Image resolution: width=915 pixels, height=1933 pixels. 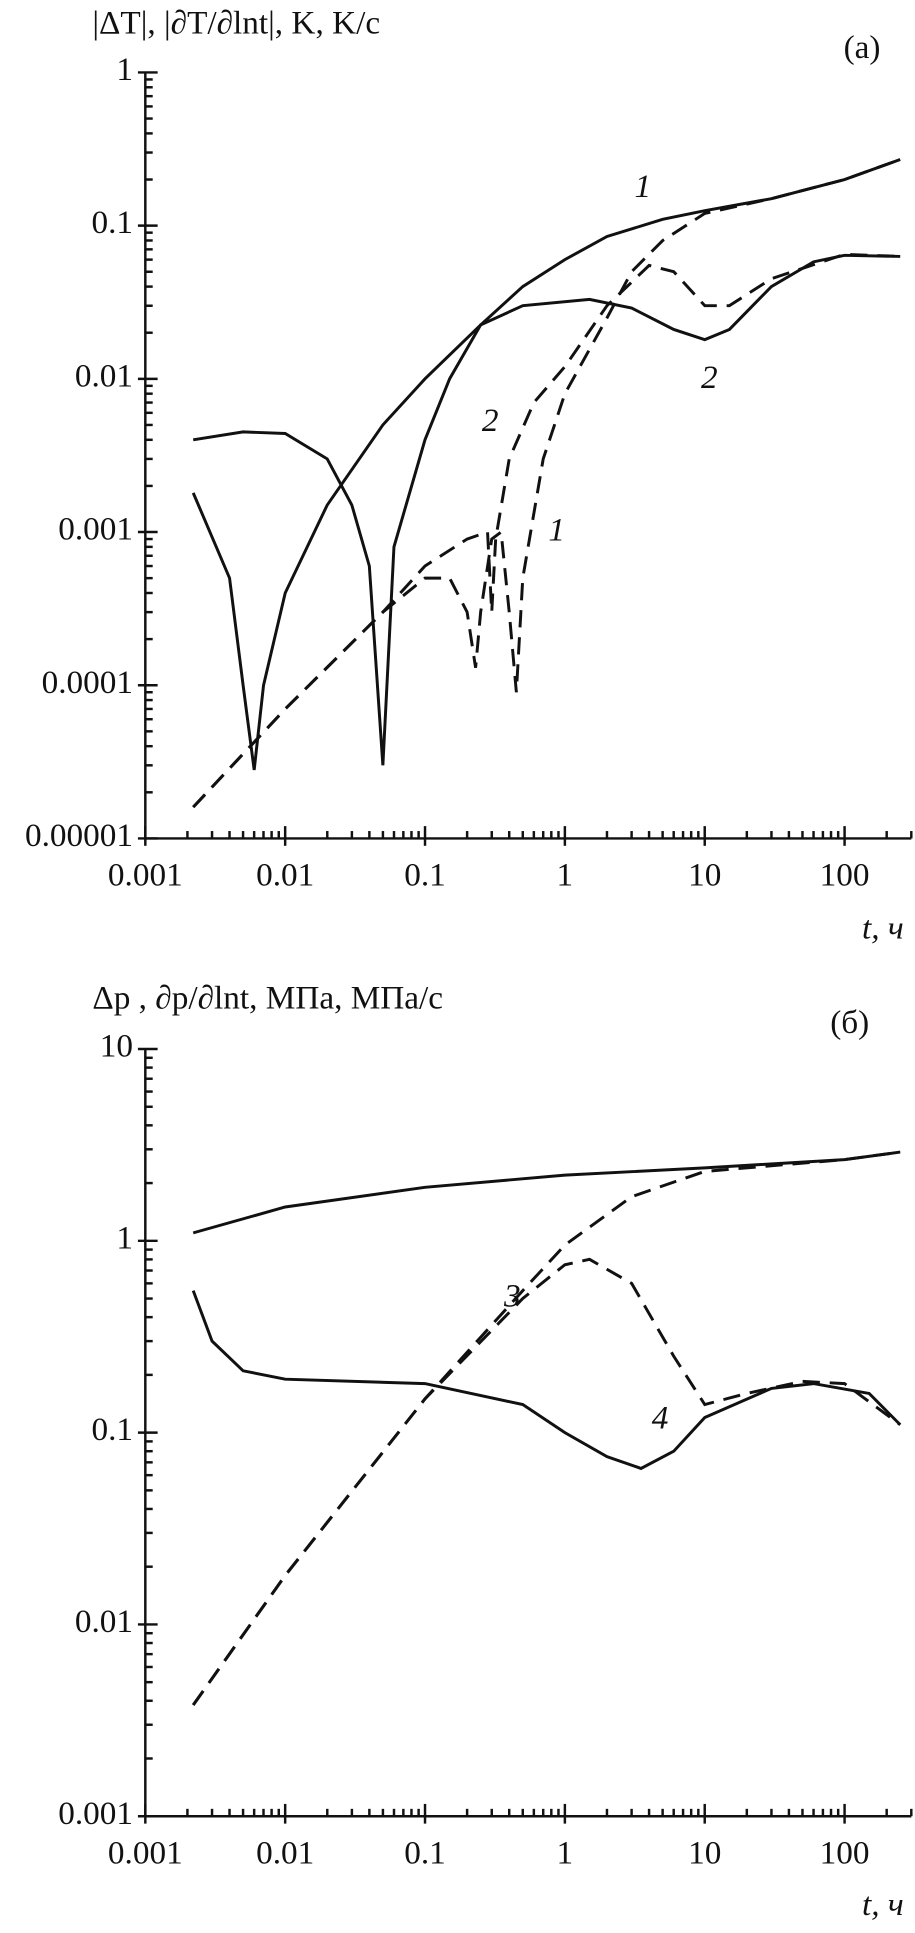 What do you see at coordinates (862, 47) in the screenshot?
I see `panel-title: (a)` at bounding box center [862, 47].